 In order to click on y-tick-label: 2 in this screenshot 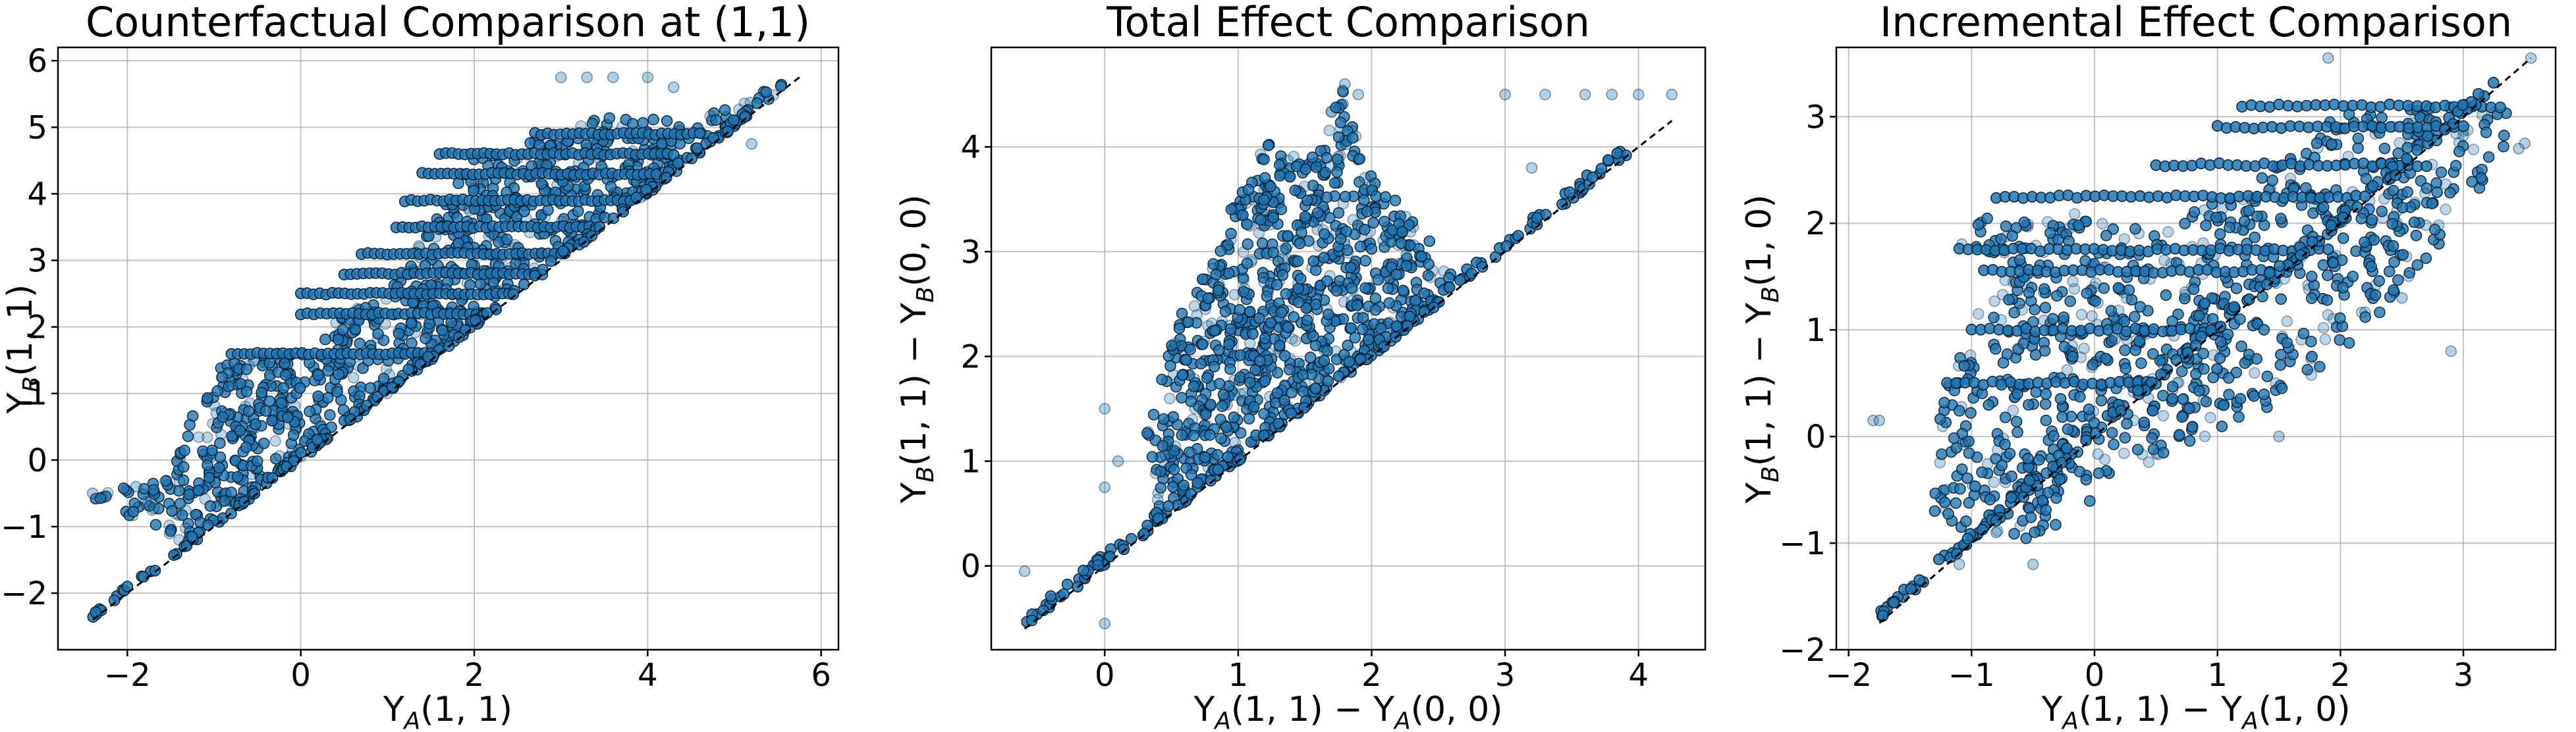, I will do `click(1815, 223)`.